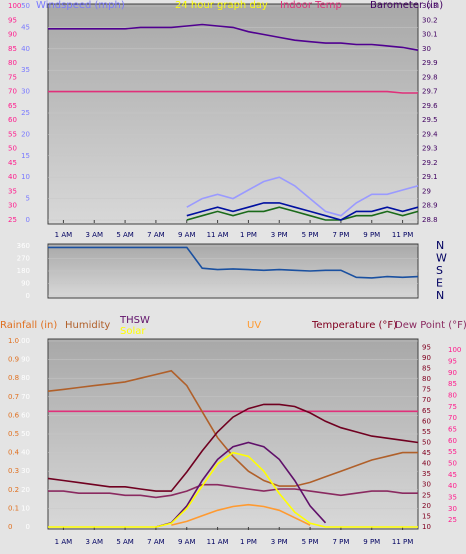 This screenshot has height=554, width=466. What do you see at coordinates (430, 77) in the screenshot?
I see `y-tick-label: 29.8` at bounding box center [430, 77].